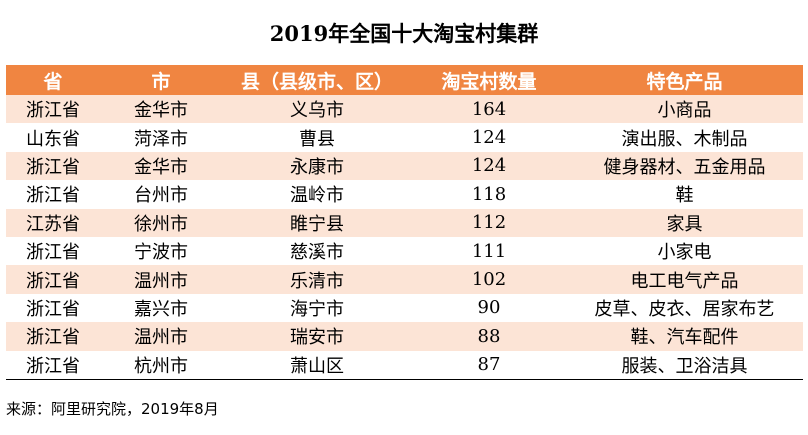 This screenshot has height=435, width=808. I want to click on cell-featured-products: 鞋, so click(684, 194).